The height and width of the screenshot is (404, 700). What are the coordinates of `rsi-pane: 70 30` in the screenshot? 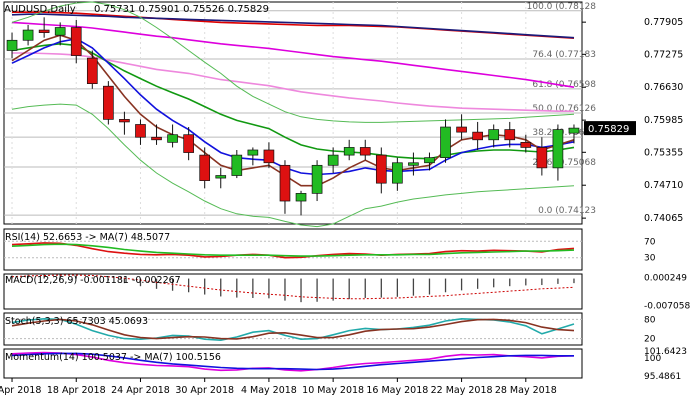 It's located at (329, 249).